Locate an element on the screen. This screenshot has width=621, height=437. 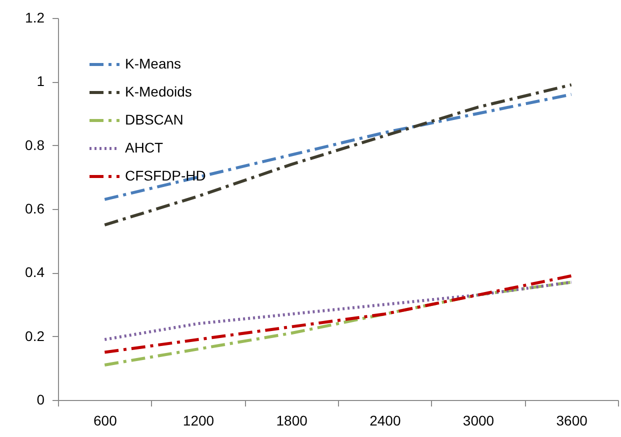
x-tick-label: 1200 is located at coordinates (198, 420).